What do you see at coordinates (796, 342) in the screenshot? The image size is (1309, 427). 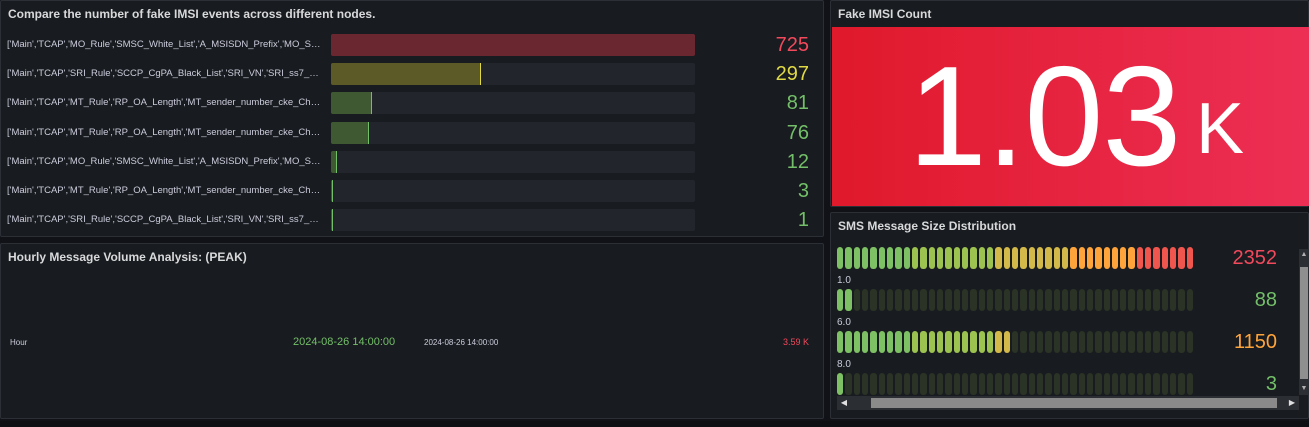 I see `volume-value: 3.59 K` at bounding box center [796, 342].